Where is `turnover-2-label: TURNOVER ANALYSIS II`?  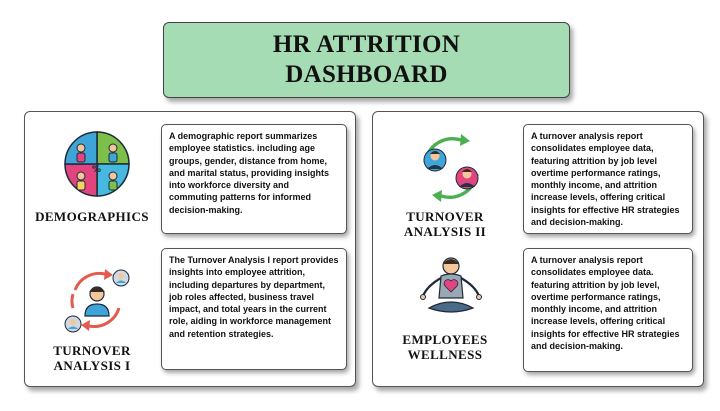
turnover-2-label: TURNOVER ANALYSIS II is located at coordinates (445, 224).